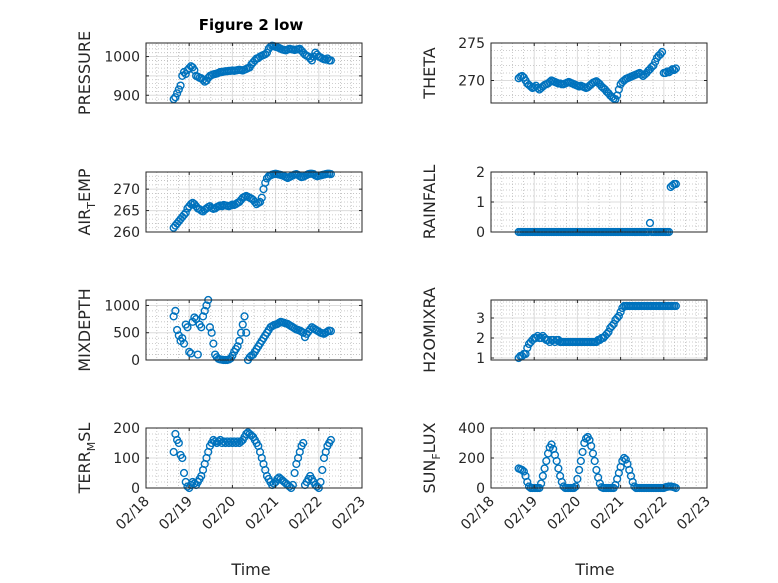 The image size is (778, 583). I want to click on chart-2-panel: 270 275 THETA, so click(564, 70).